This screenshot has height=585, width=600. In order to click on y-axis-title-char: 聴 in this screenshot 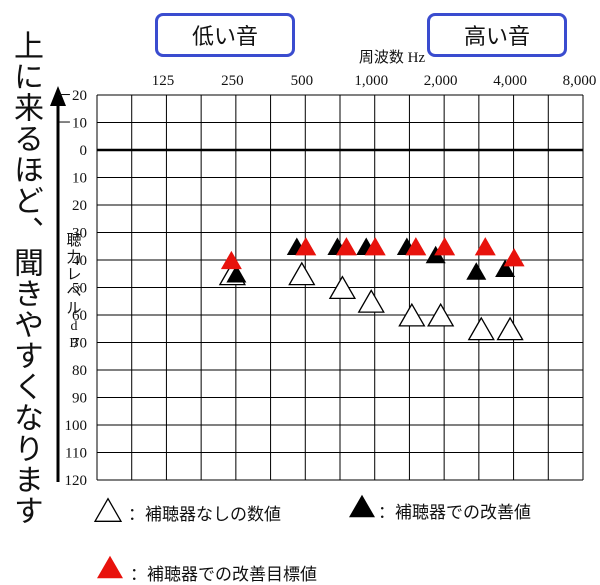, I will do `click(73, 240)`.